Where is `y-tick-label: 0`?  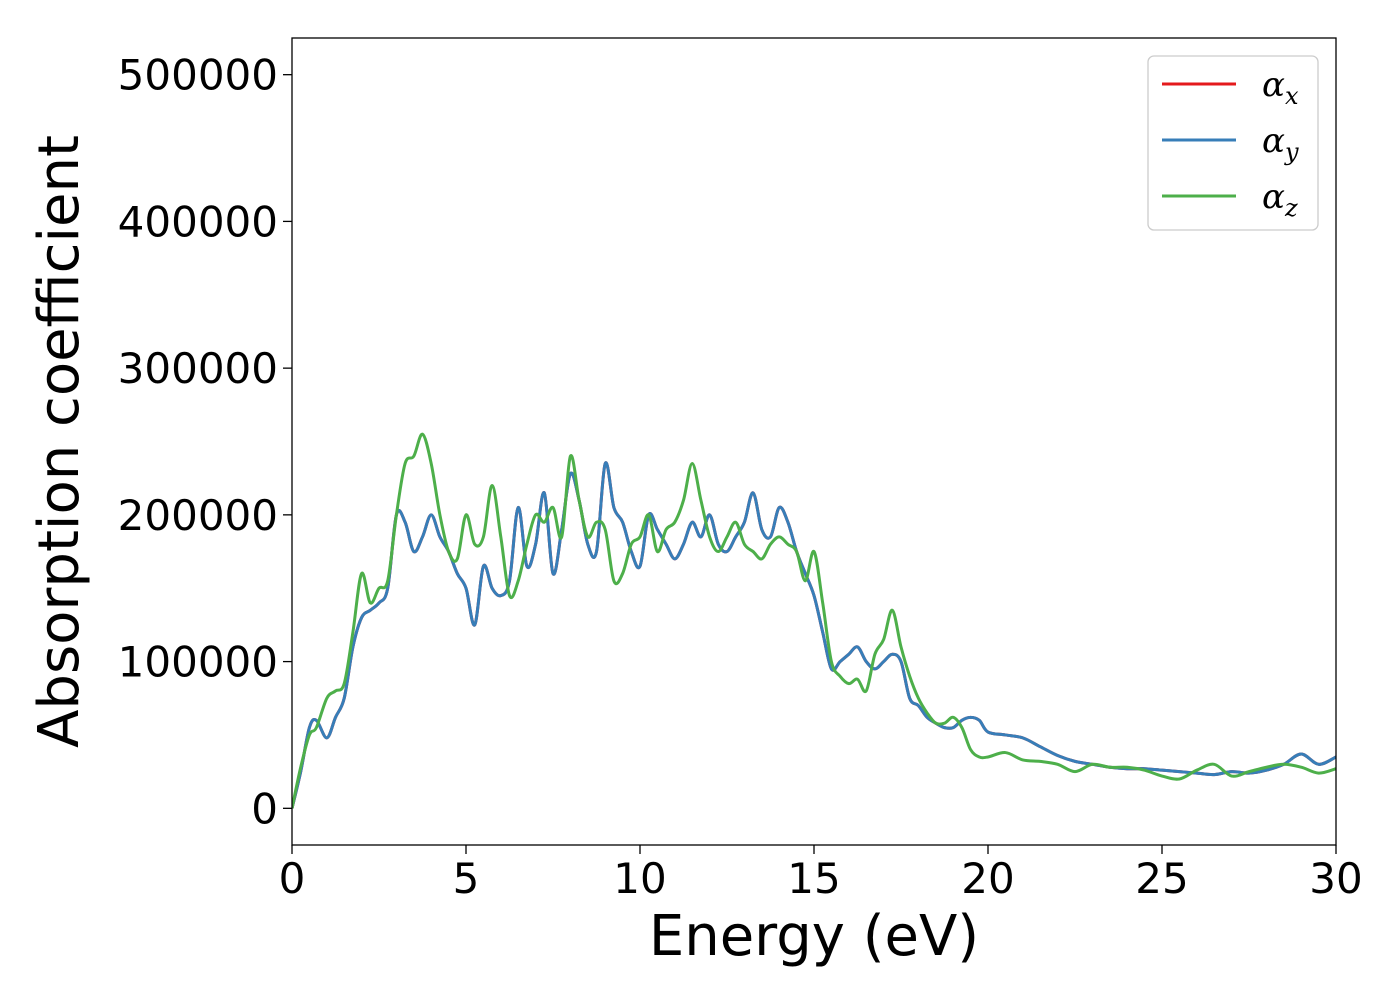 y-tick-label: 0 is located at coordinates (264, 808).